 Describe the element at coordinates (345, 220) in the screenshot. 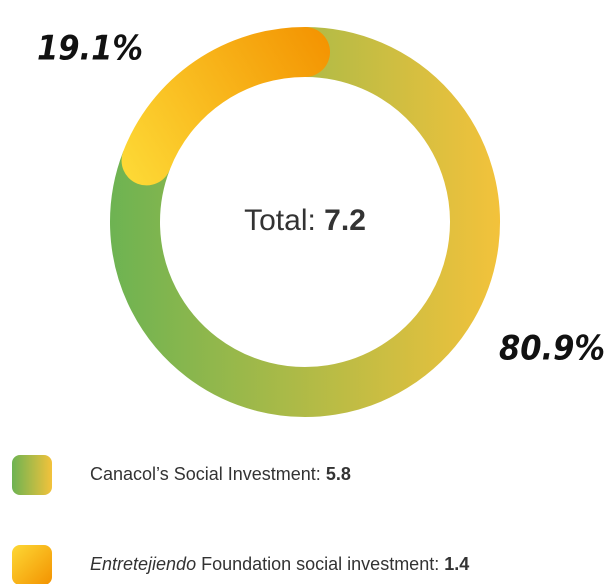

I see `total: 7.2` at that location.